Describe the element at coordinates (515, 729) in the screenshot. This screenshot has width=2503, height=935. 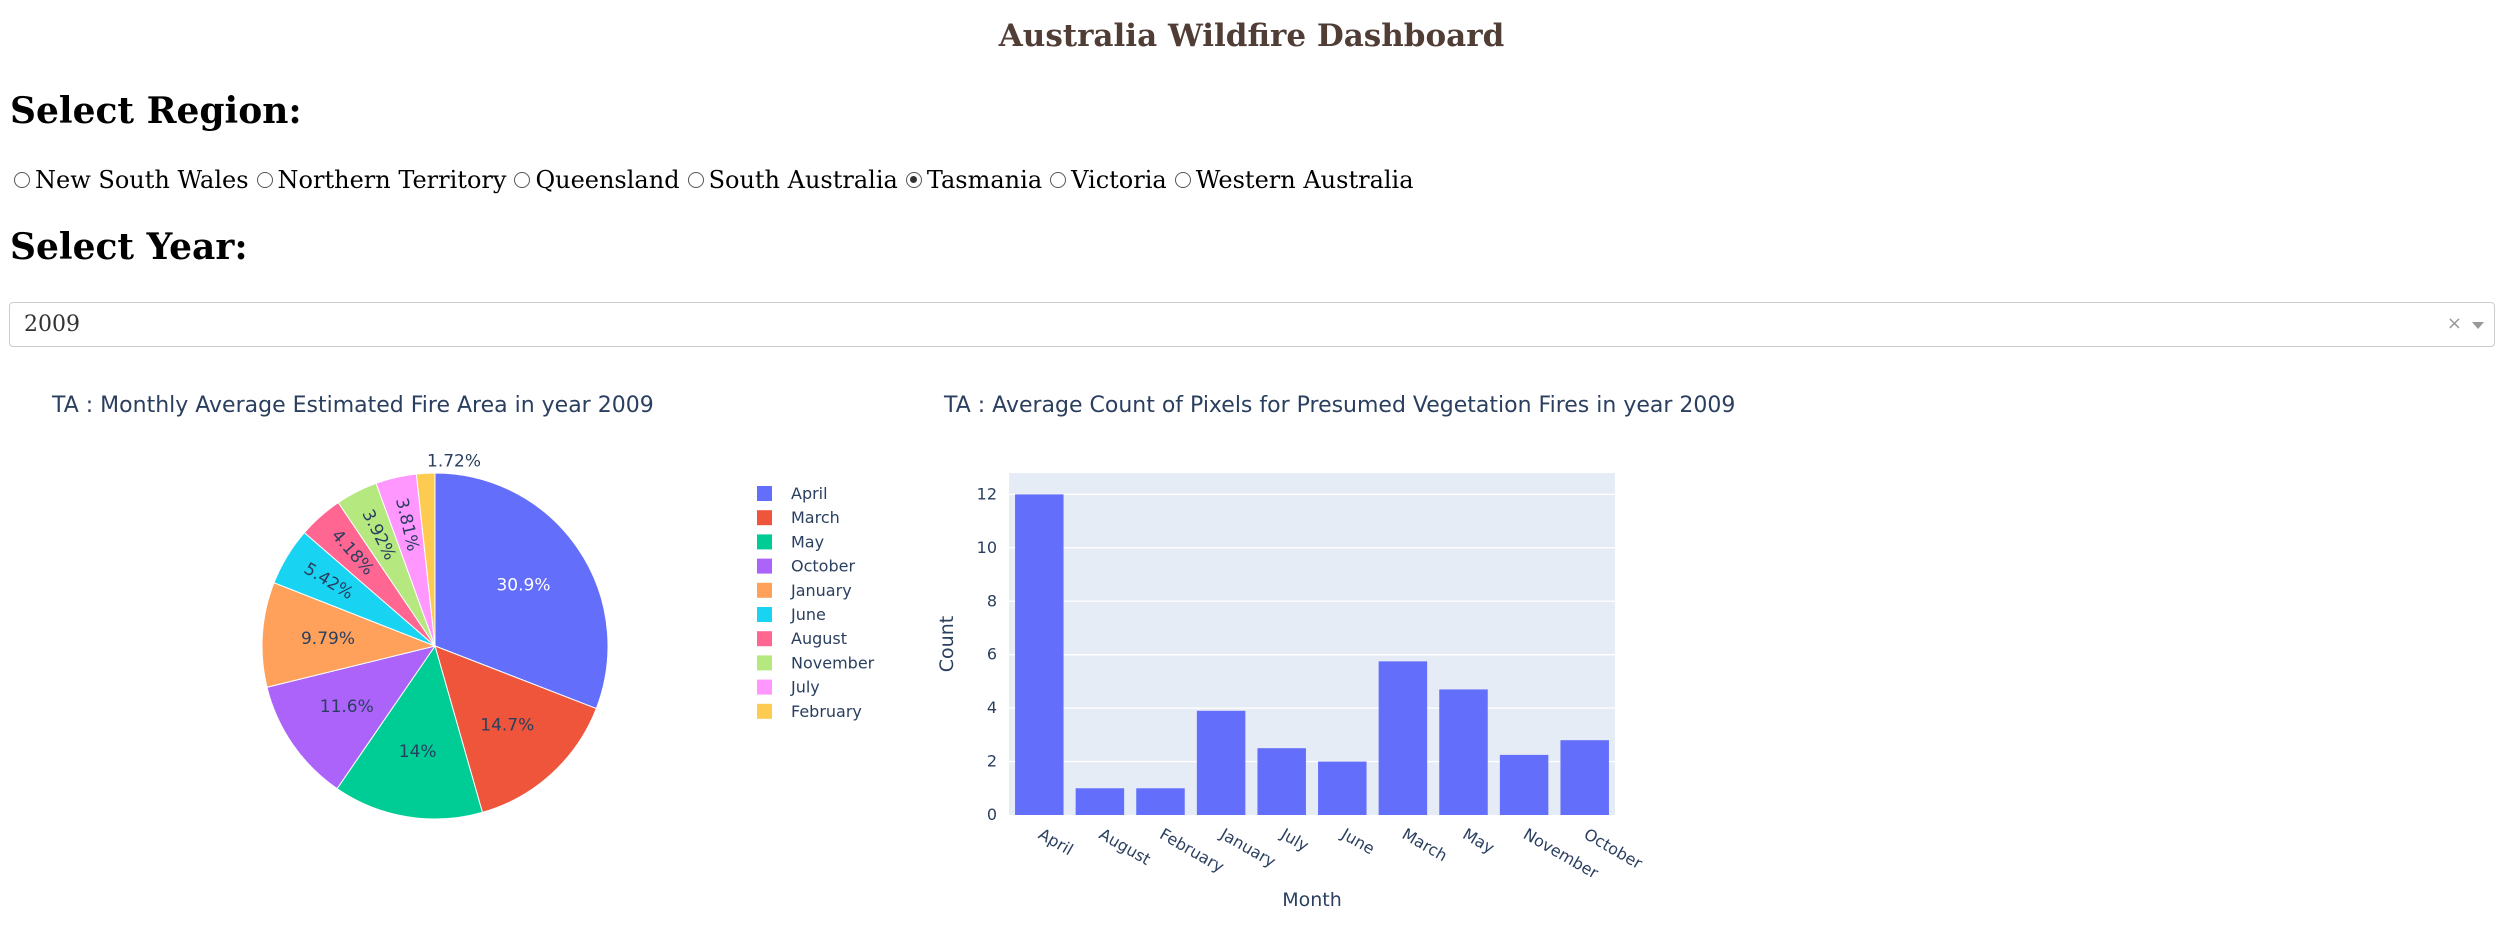
I see `pie-slice-march` at that location.